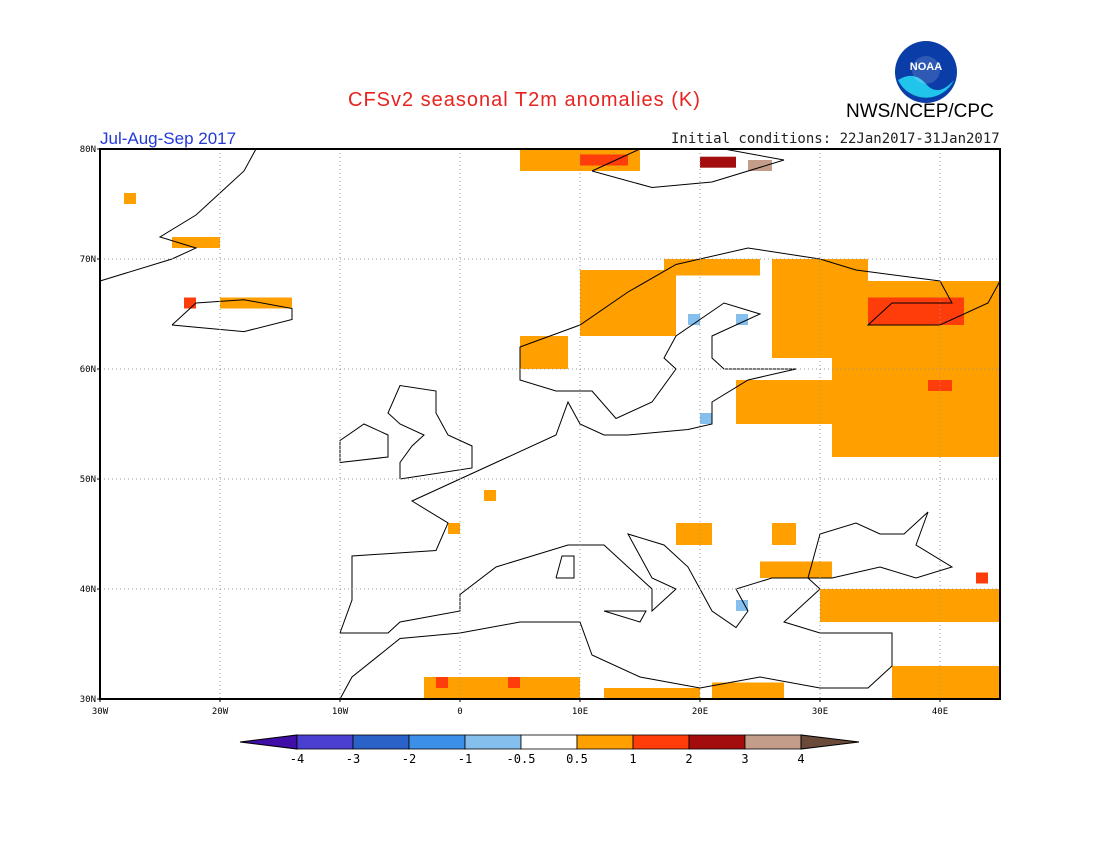 The image size is (1100, 850). What do you see at coordinates (88, 150) in the screenshot?
I see `lat-tick-label: 80N` at bounding box center [88, 150].